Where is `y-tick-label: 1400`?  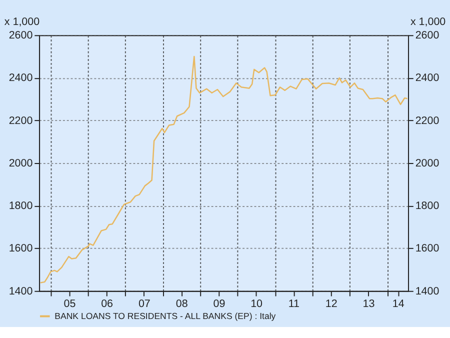 y-tick-label: 1400 is located at coordinates (20, 291).